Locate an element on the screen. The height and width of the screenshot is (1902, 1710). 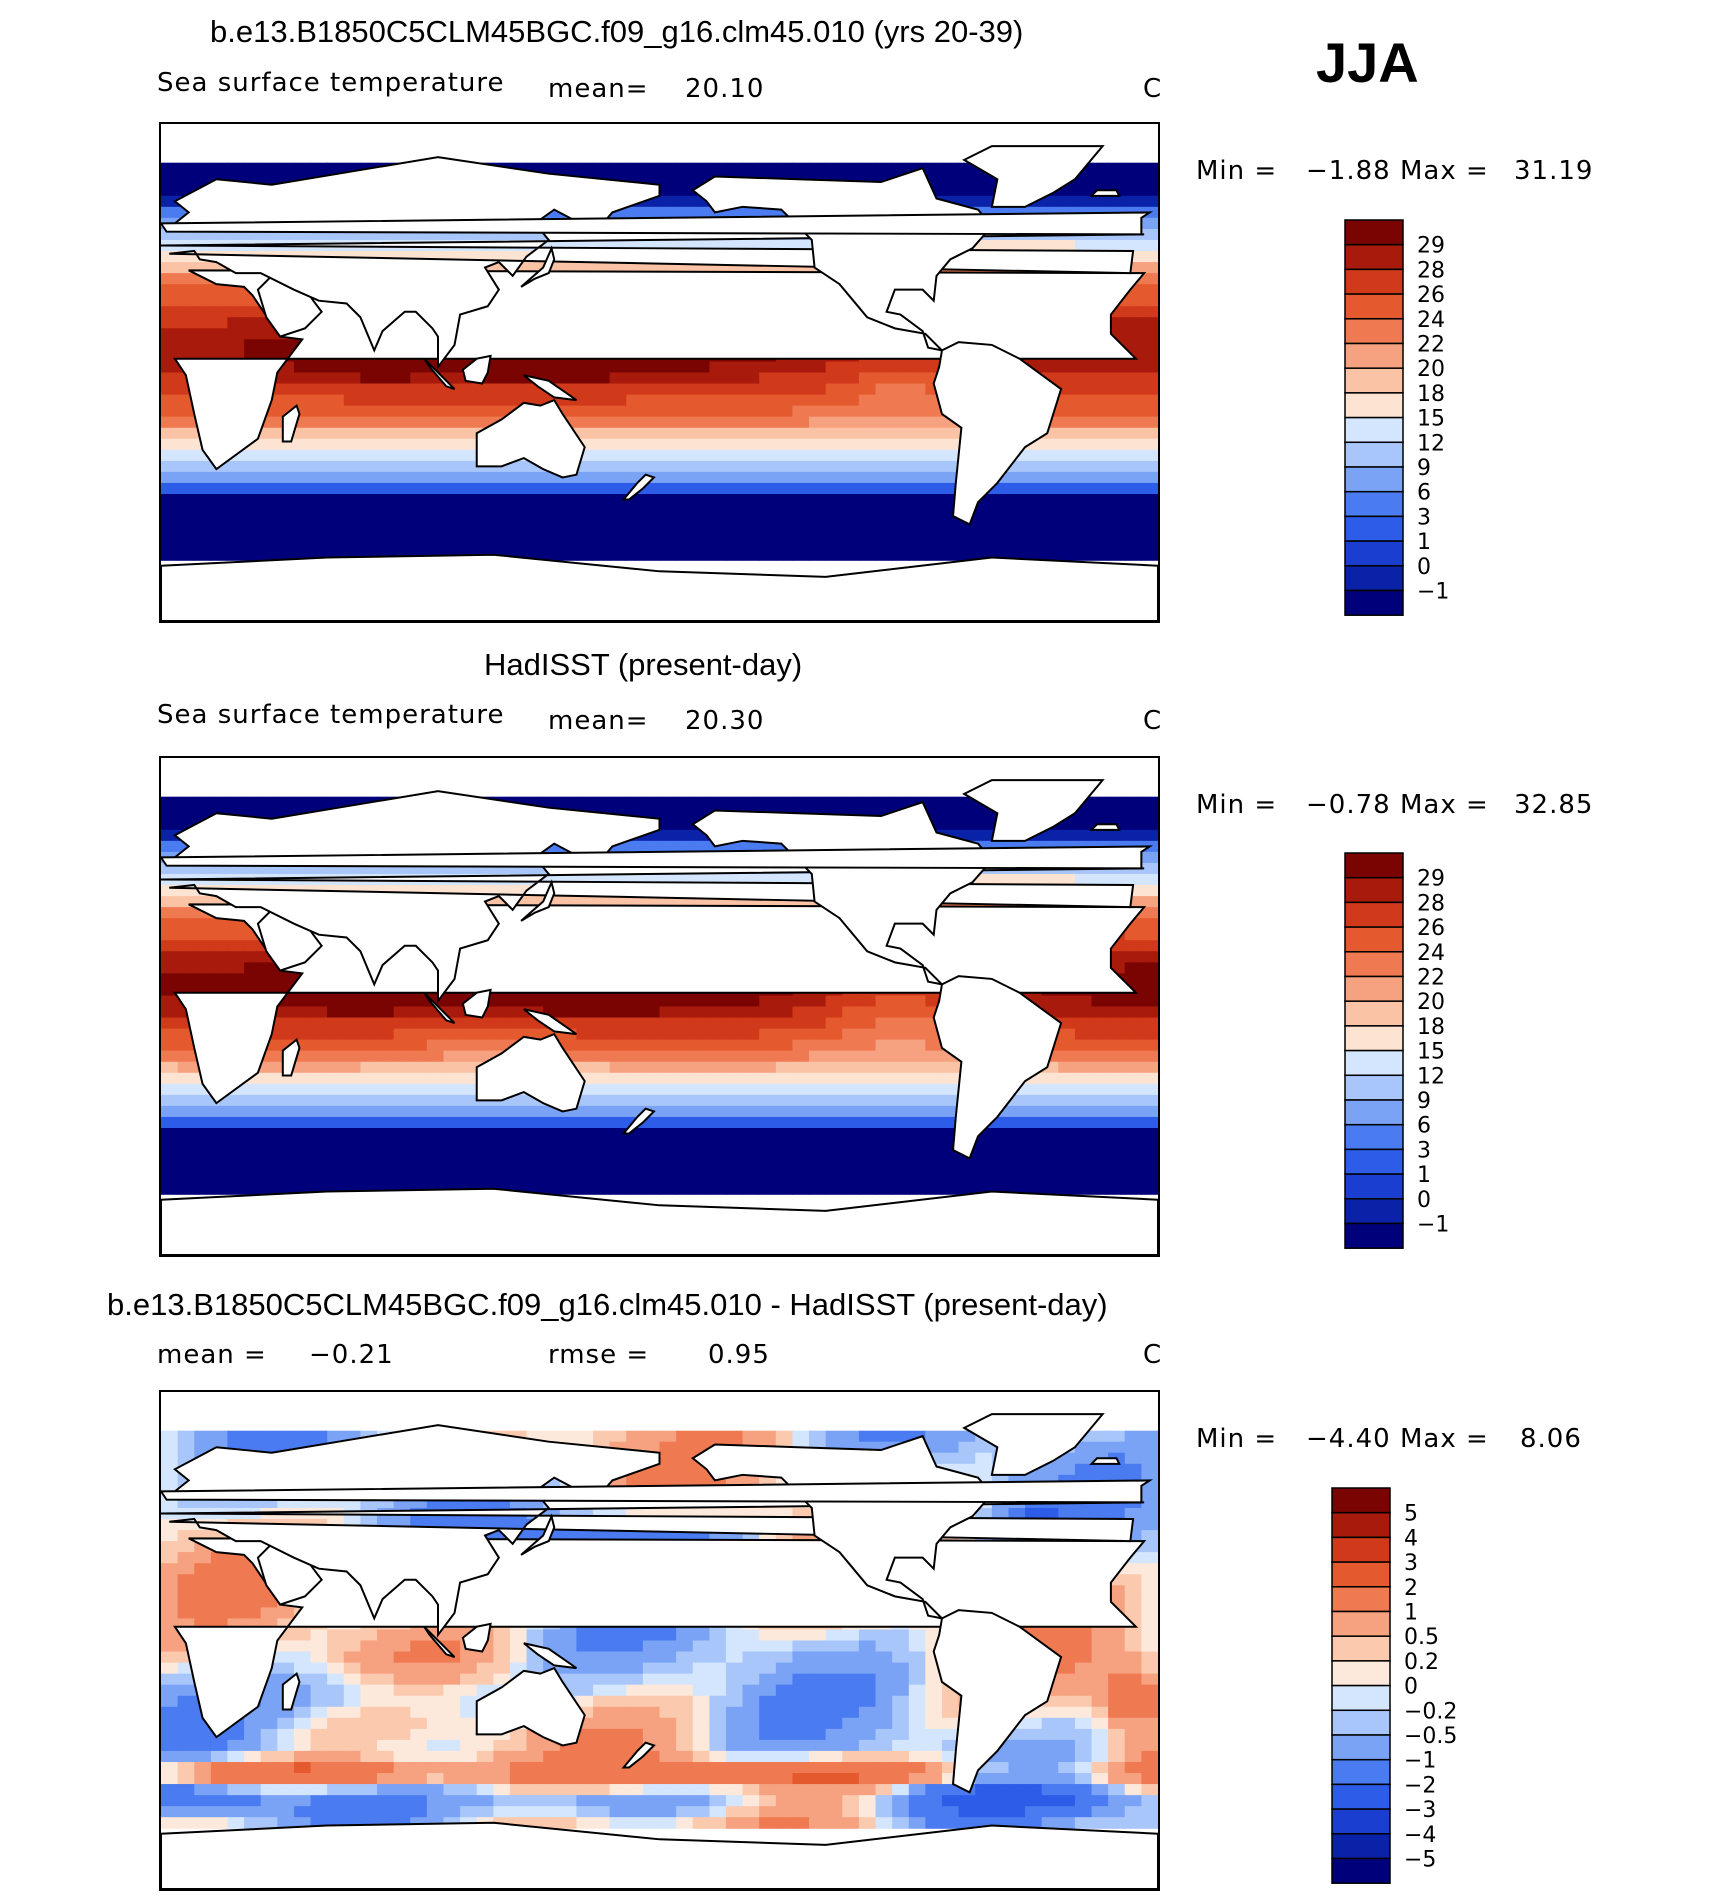
colorbar-tick-label: 28 is located at coordinates (1431, 270).